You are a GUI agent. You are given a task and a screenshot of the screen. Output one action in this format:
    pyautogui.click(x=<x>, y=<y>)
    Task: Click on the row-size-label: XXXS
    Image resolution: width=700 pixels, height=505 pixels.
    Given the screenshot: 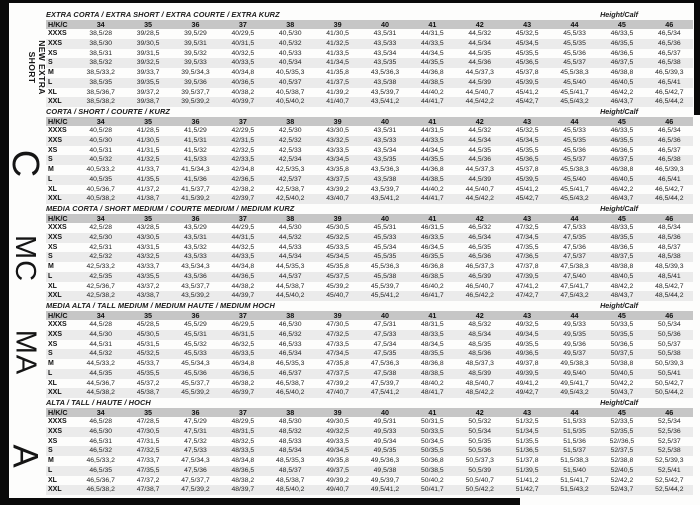 What is the action you would take?
    pyautogui.click(x=57, y=325)
    